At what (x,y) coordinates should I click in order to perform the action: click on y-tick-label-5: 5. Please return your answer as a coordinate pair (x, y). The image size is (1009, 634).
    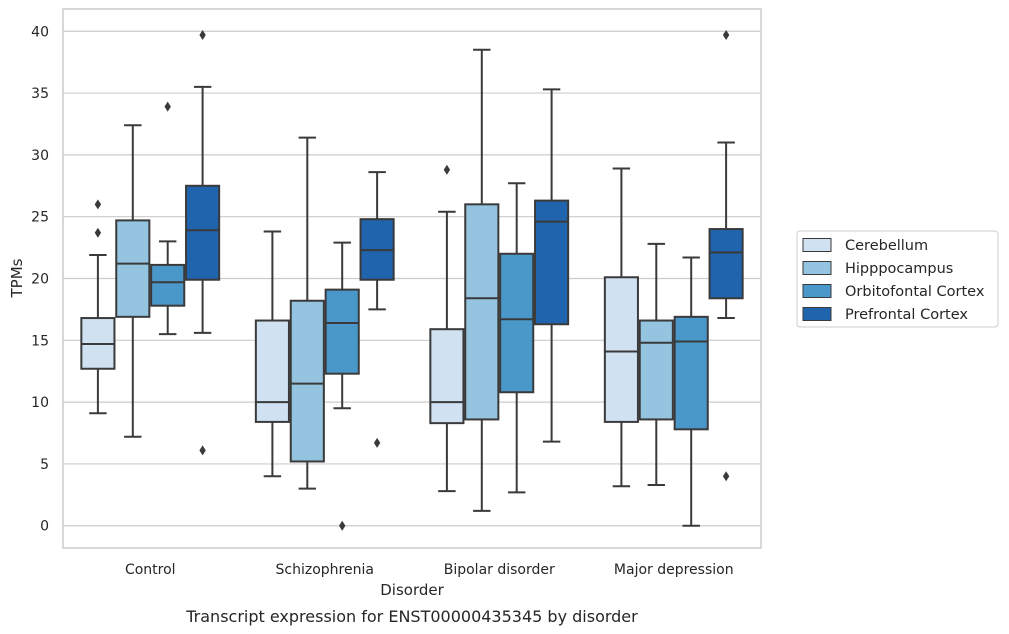
    Looking at the image, I should click on (44, 465).